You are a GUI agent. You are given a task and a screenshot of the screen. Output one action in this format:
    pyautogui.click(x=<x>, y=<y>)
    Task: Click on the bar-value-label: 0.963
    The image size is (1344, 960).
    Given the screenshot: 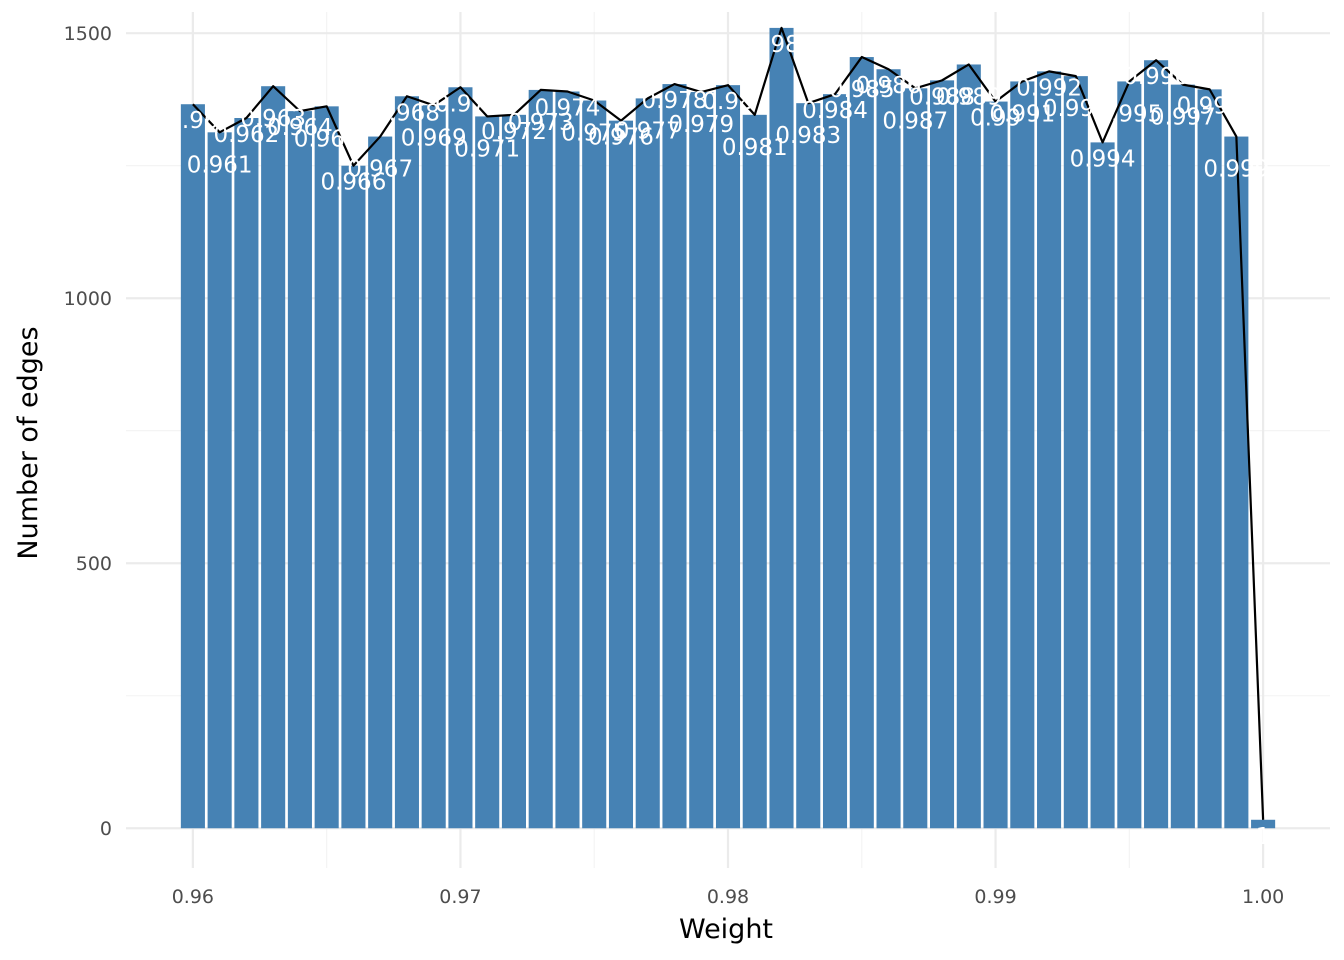 What is the action you would take?
    pyautogui.click(x=273, y=119)
    